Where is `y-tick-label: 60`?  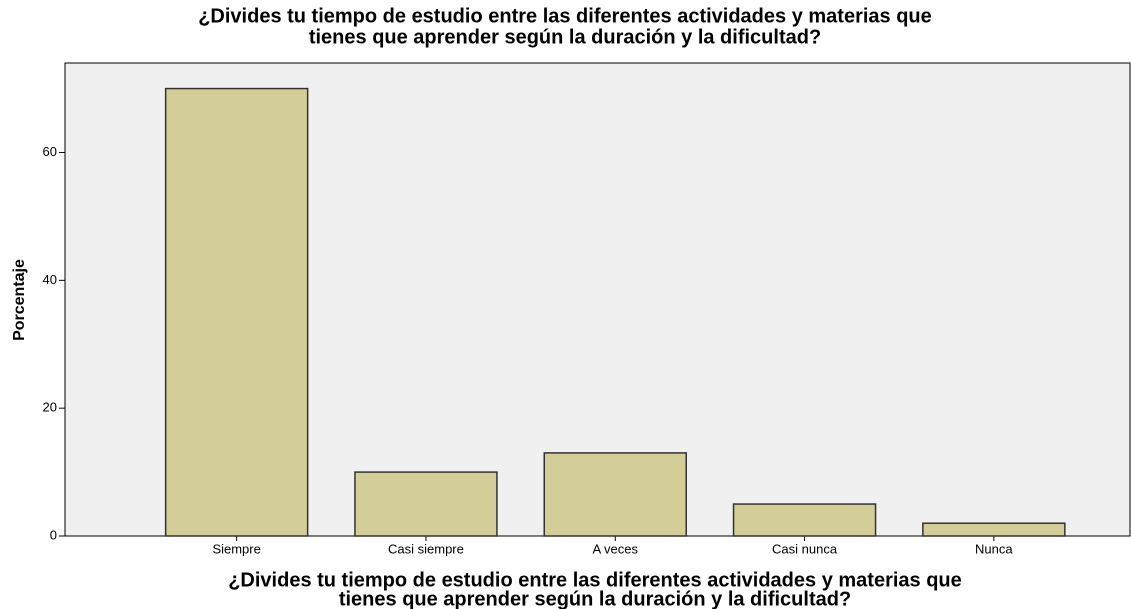 y-tick-label: 60 is located at coordinates (50, 151).